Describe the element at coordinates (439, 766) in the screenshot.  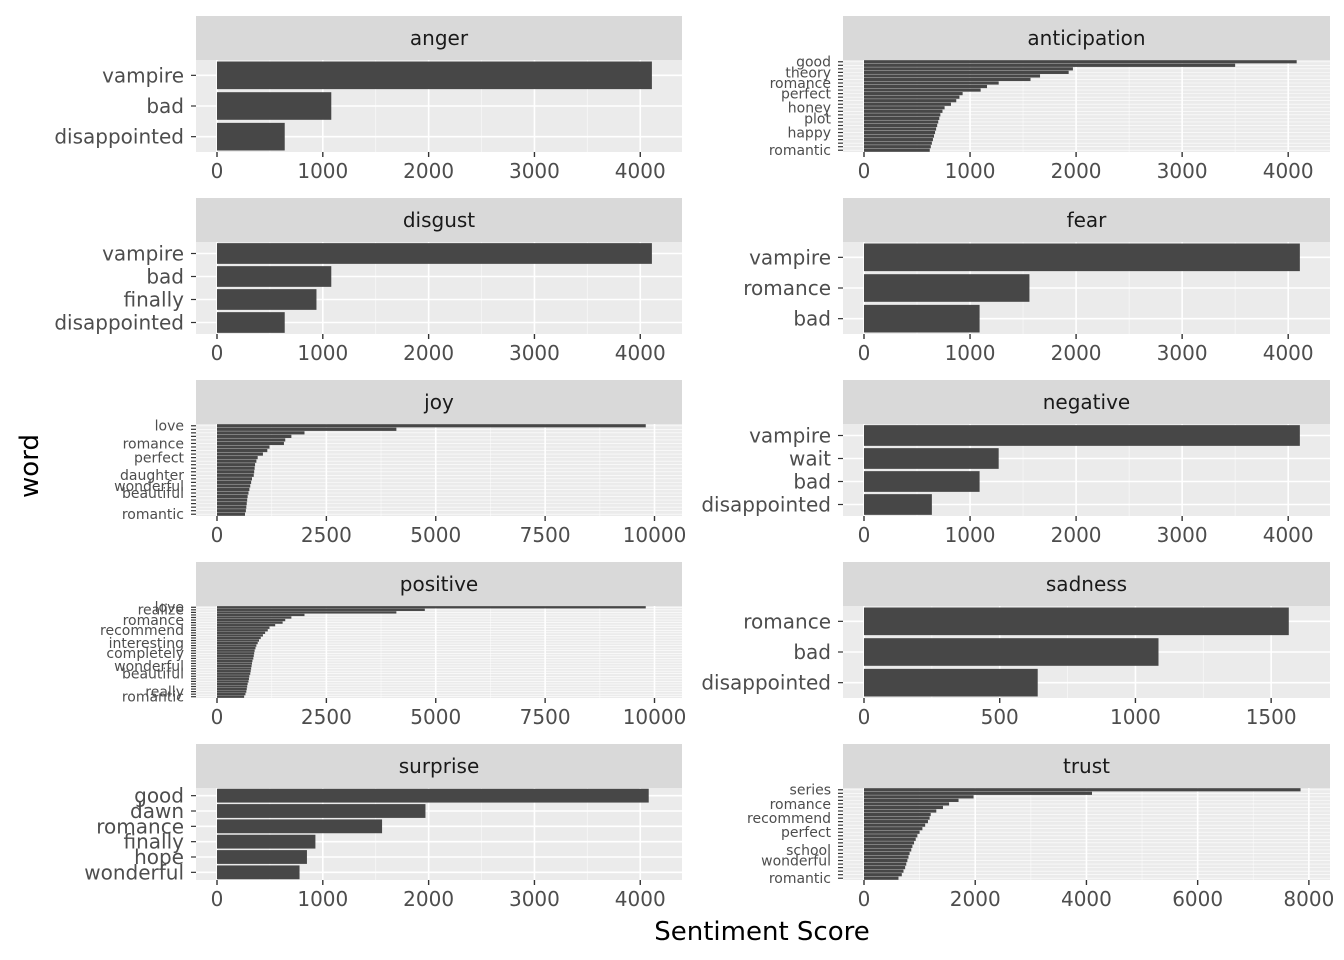
I see `facet-strip-label: surprise` at that location.